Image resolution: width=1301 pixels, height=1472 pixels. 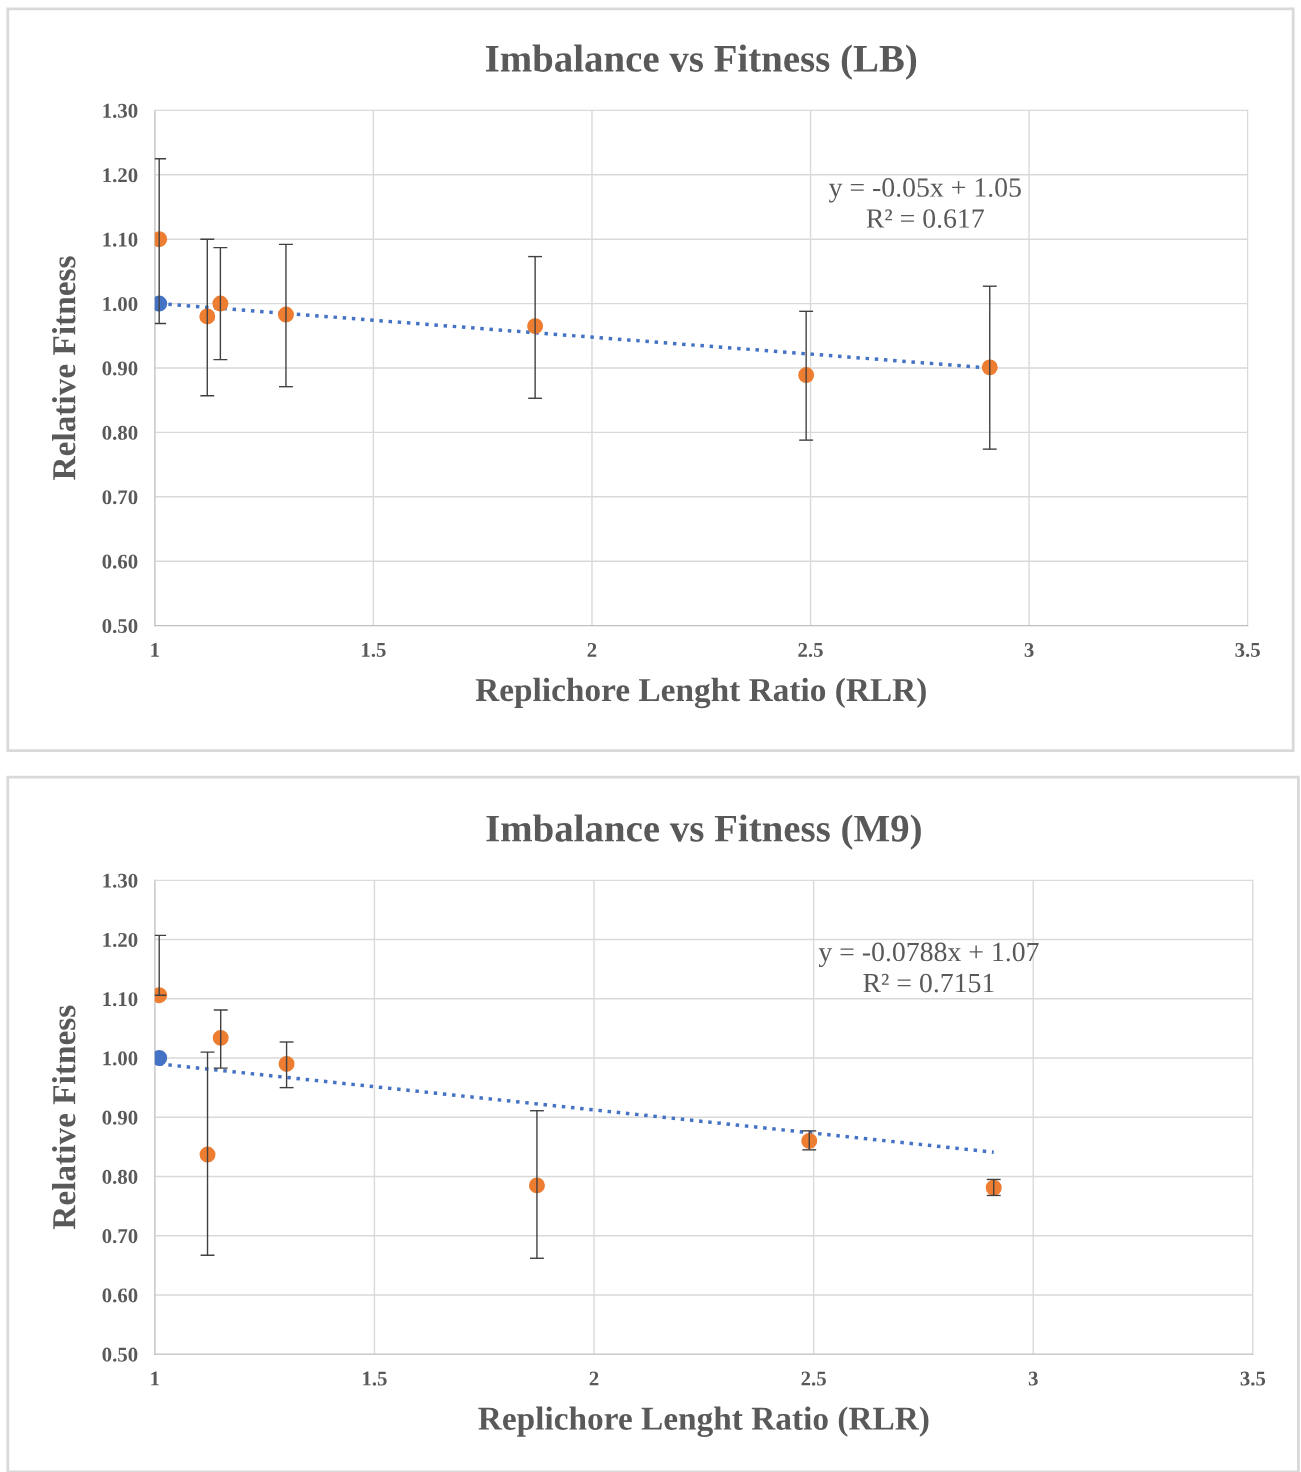 I want to click on annotation: y = -0.05x + 1.05 R² = 0.617, so click(x=924, y=203).